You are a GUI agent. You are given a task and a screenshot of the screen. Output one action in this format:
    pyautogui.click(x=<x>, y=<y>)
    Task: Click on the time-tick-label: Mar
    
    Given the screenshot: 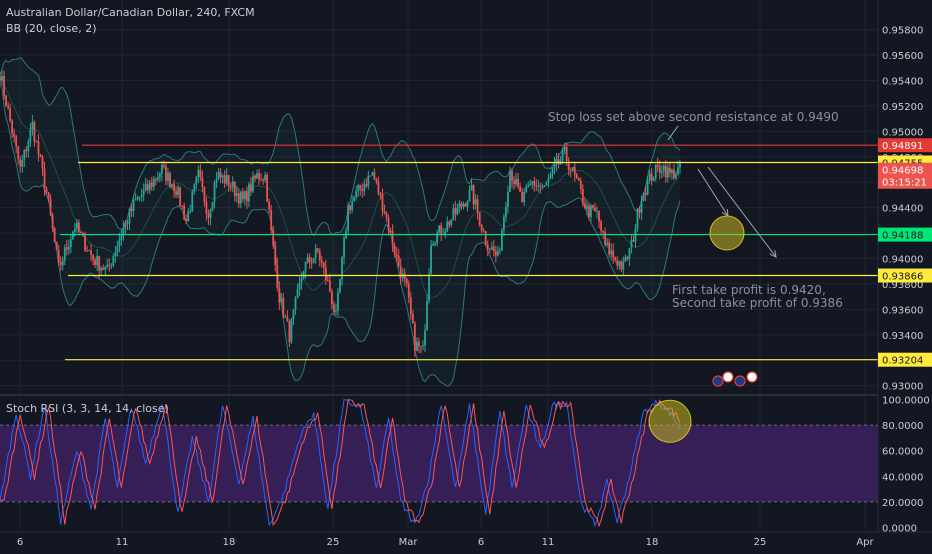 What is the action you would take?
    pyautogui.click(x=409, y=542)
    